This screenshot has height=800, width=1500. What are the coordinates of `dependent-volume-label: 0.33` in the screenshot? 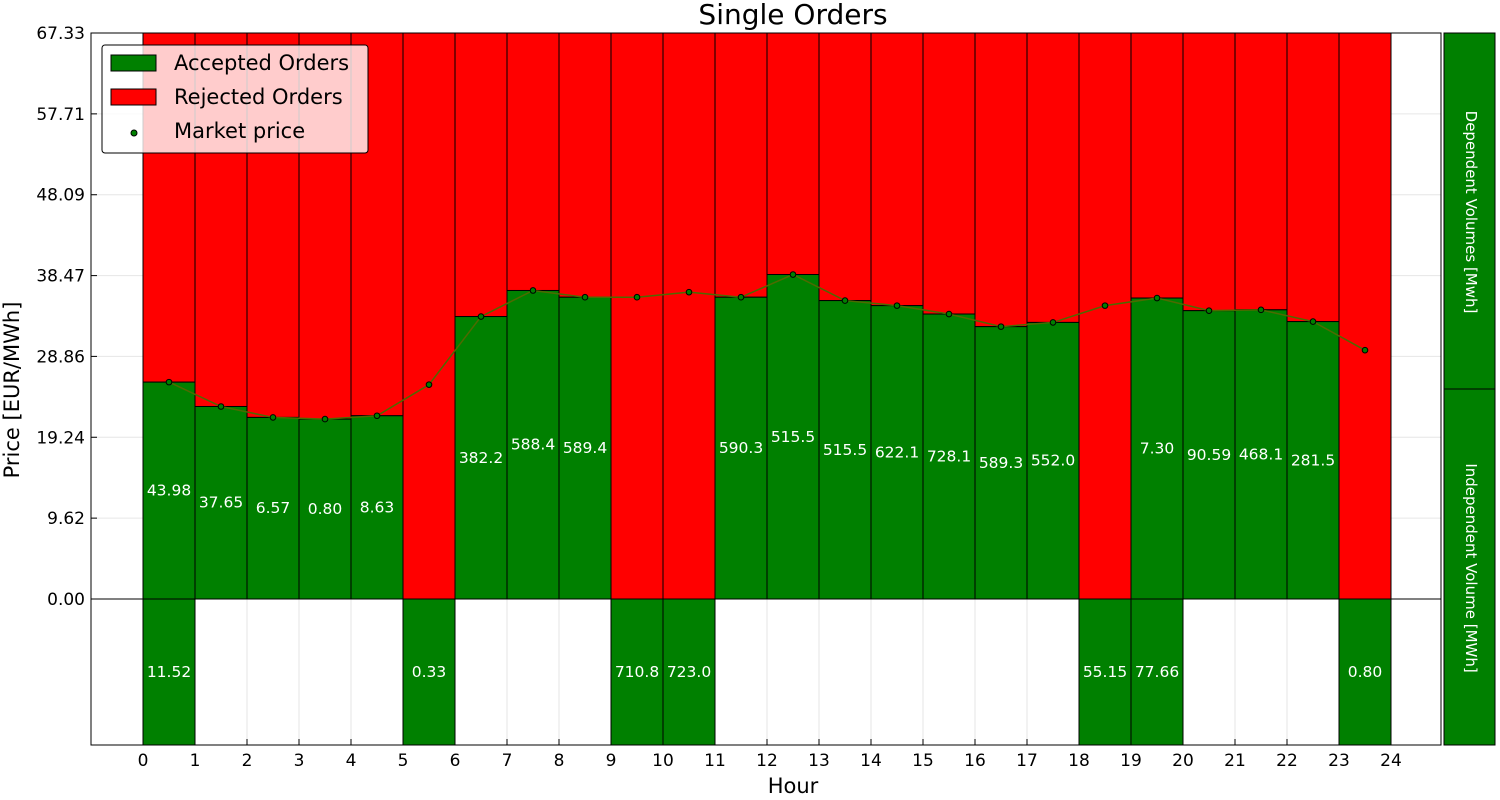 It's located at (429, 672).